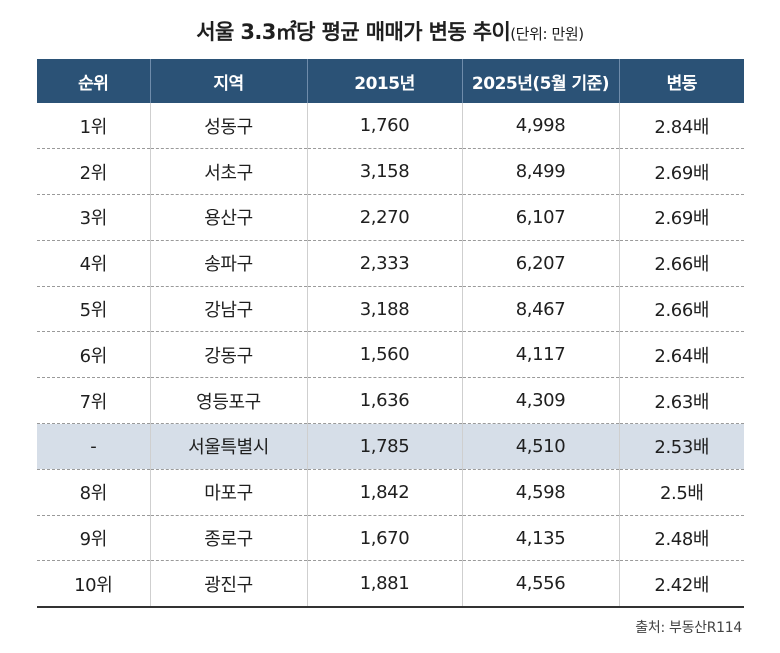 The width and height of the screenshot is (780, 653). Describe the element at coordinates (94, 355) in the screenshot. I see `cell-rank: 6위` at that location.